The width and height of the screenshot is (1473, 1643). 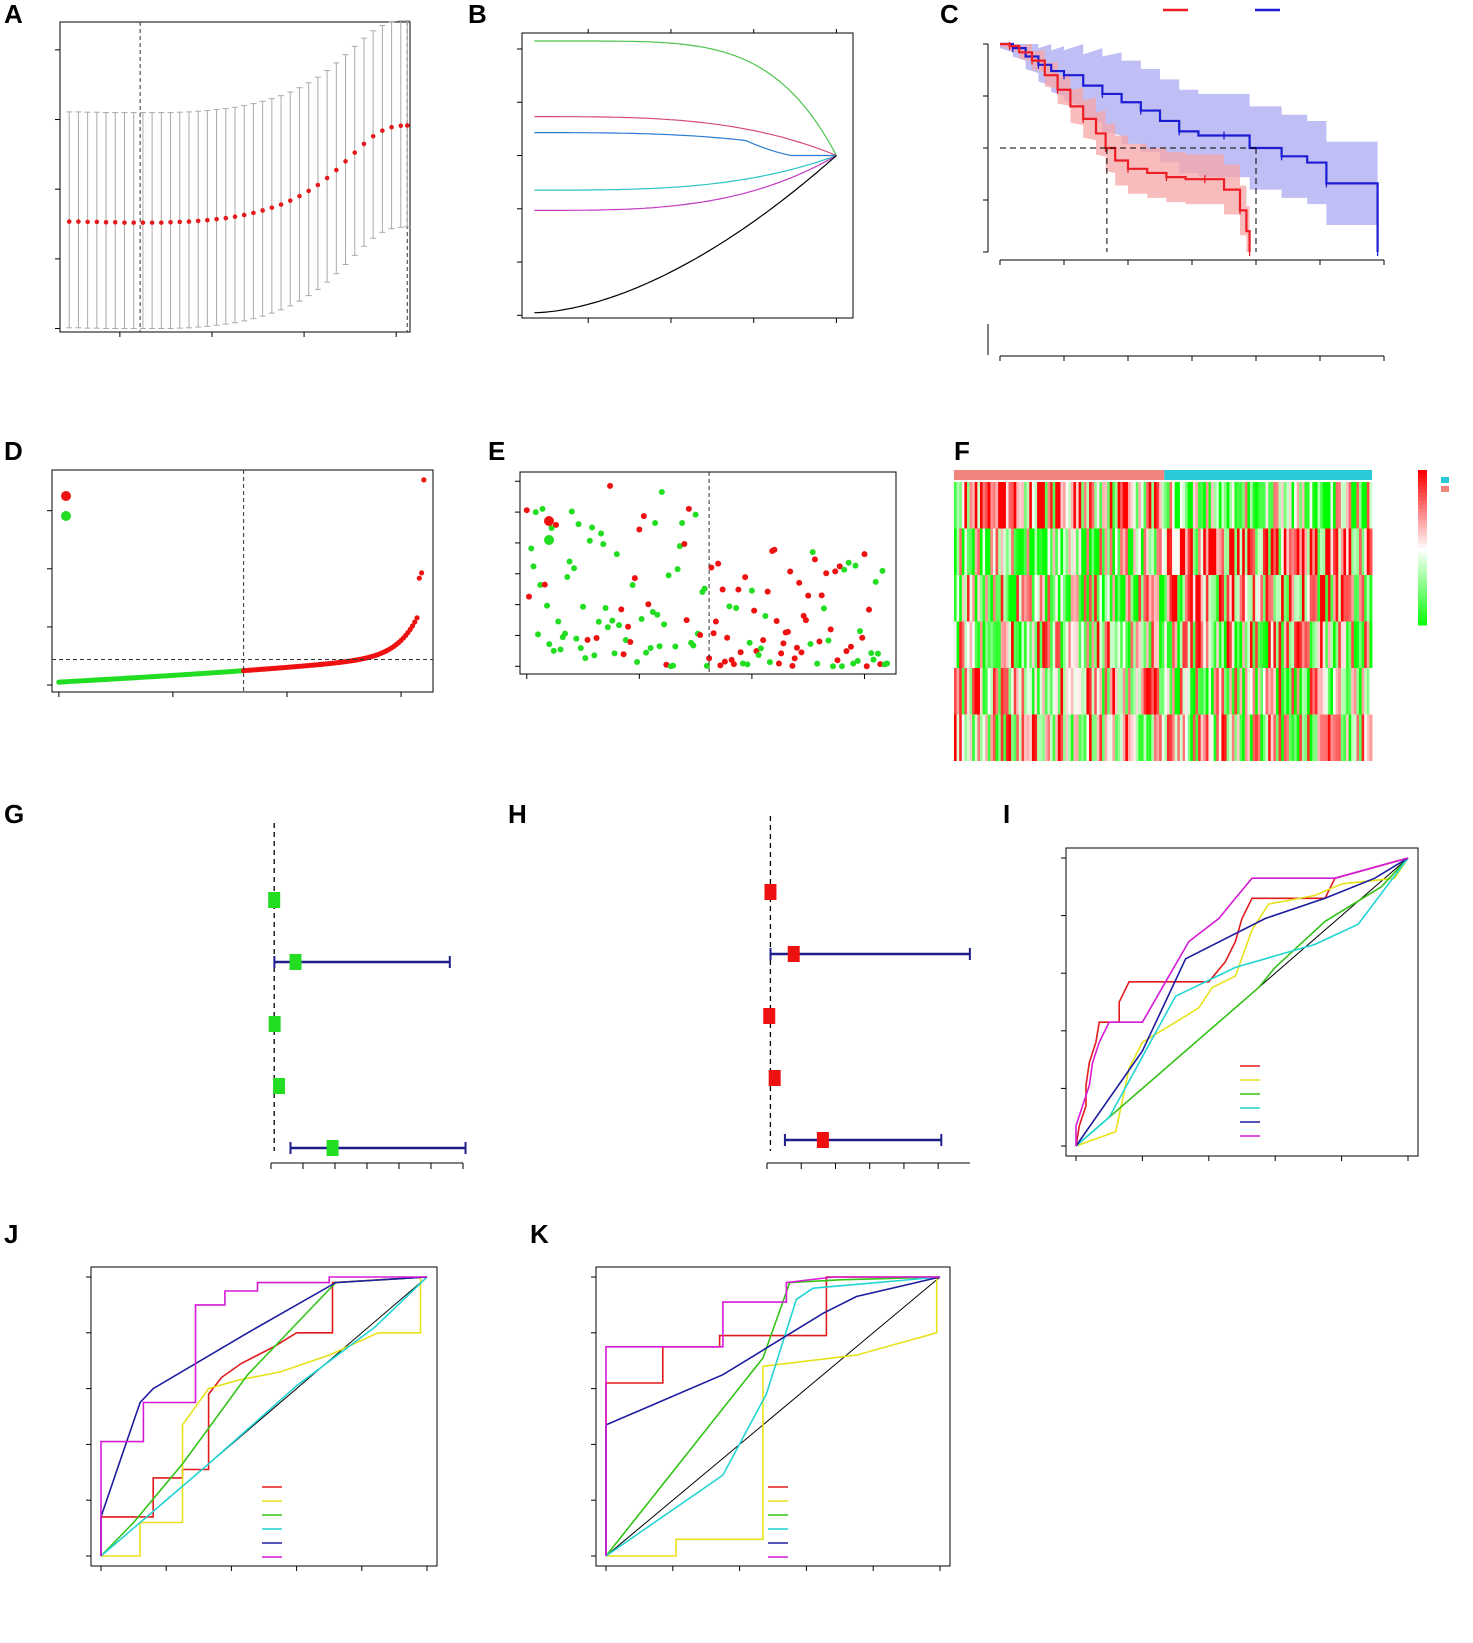 I want to click on scale-type-low-swatch, so click(x=1445, y=489).